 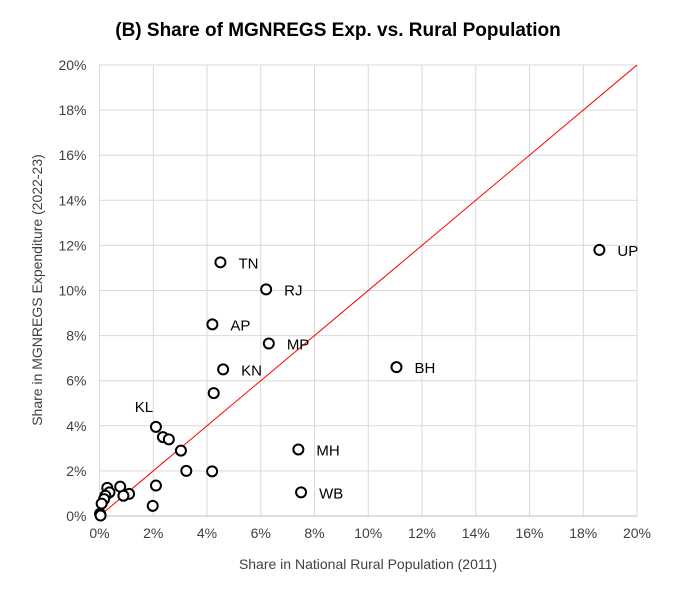 What do you see at coordinates (251, 370) in the screenshot?
I see `data-label: KN` at bounding box center [251, 370].